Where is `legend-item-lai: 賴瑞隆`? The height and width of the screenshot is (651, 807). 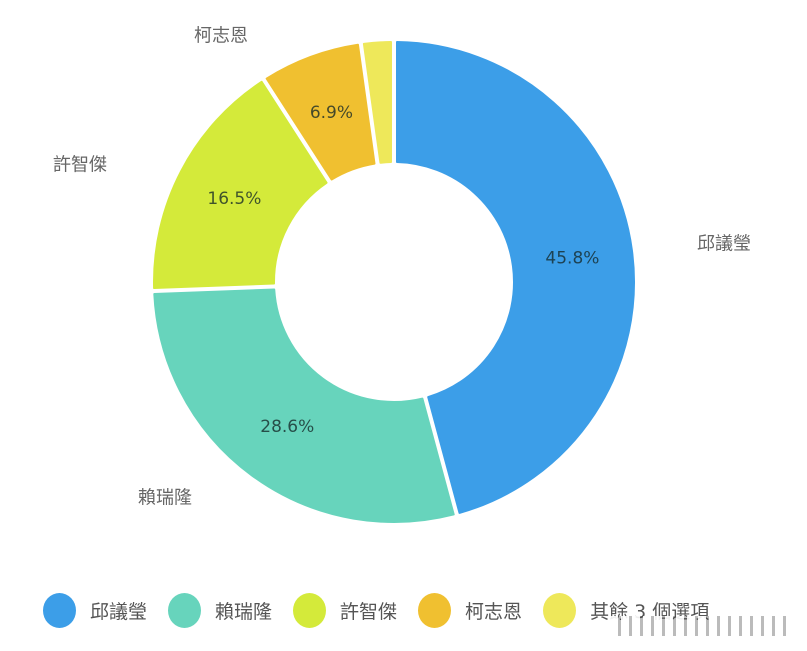
legend-item-lai: 賴瑞隆 is located at coordinates (220, 610).